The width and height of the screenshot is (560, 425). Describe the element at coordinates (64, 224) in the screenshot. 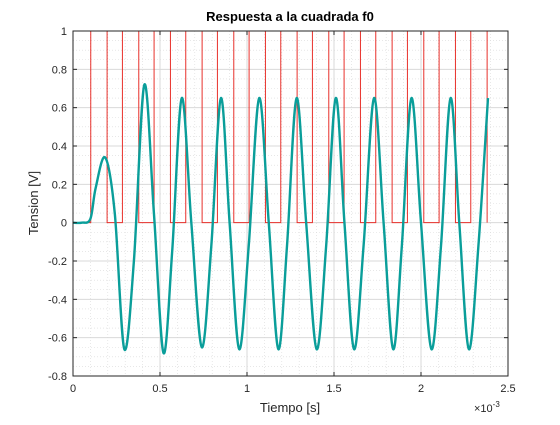

I see `y-tick-label: 0` at that location.